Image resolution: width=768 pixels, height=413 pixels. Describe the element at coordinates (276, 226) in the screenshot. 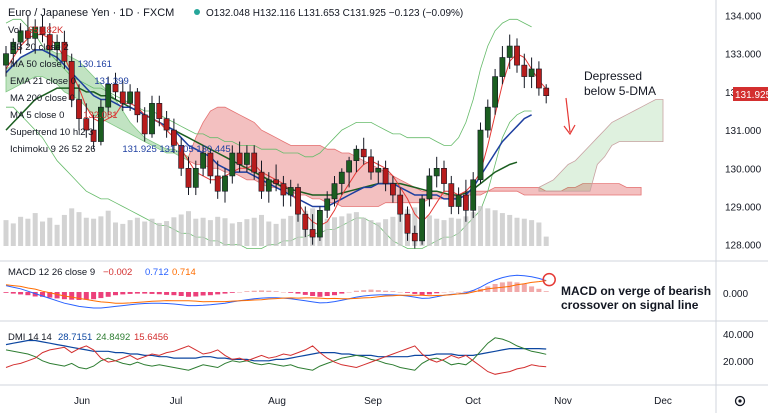

I see `volume-bars` at that location.